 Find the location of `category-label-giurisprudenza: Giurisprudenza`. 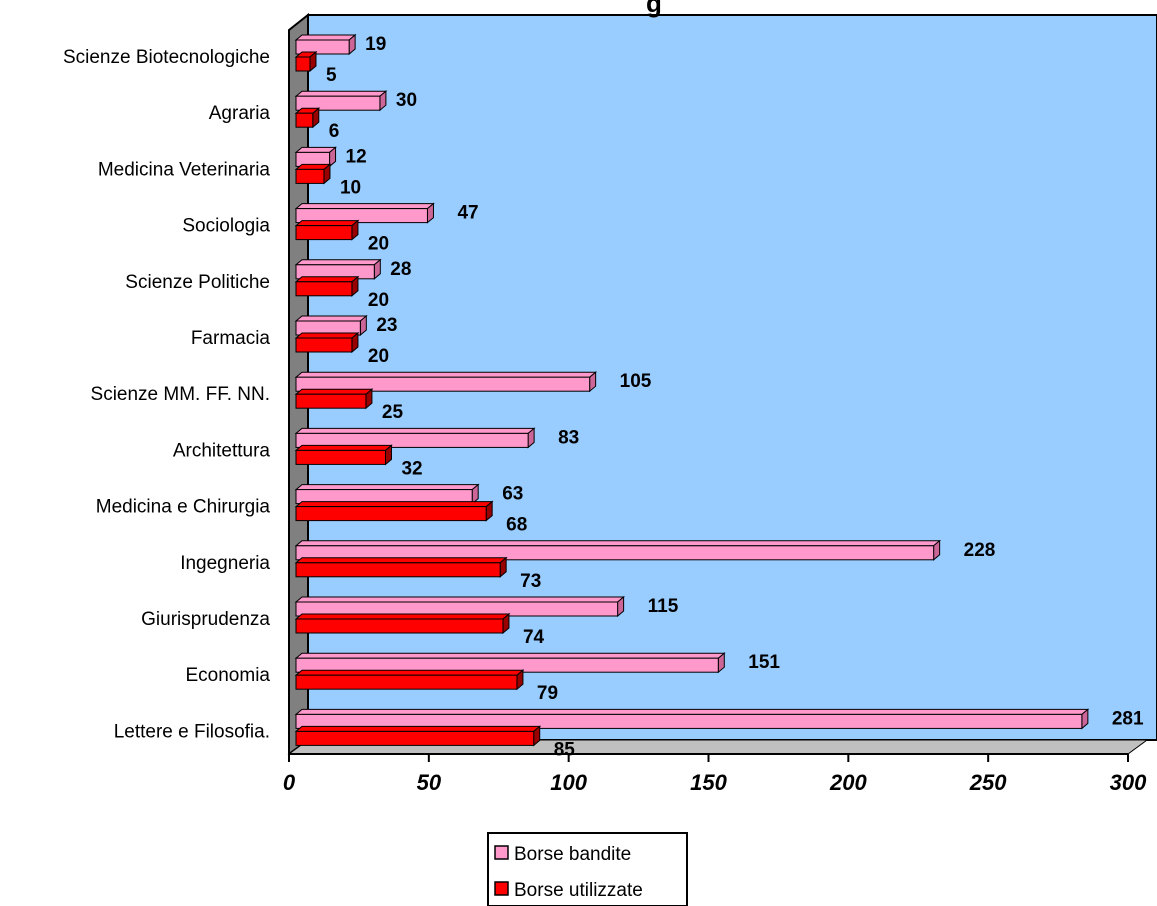

category-label-giurisprudenza: Giurisprudenza is located at coordinates (205, 619).